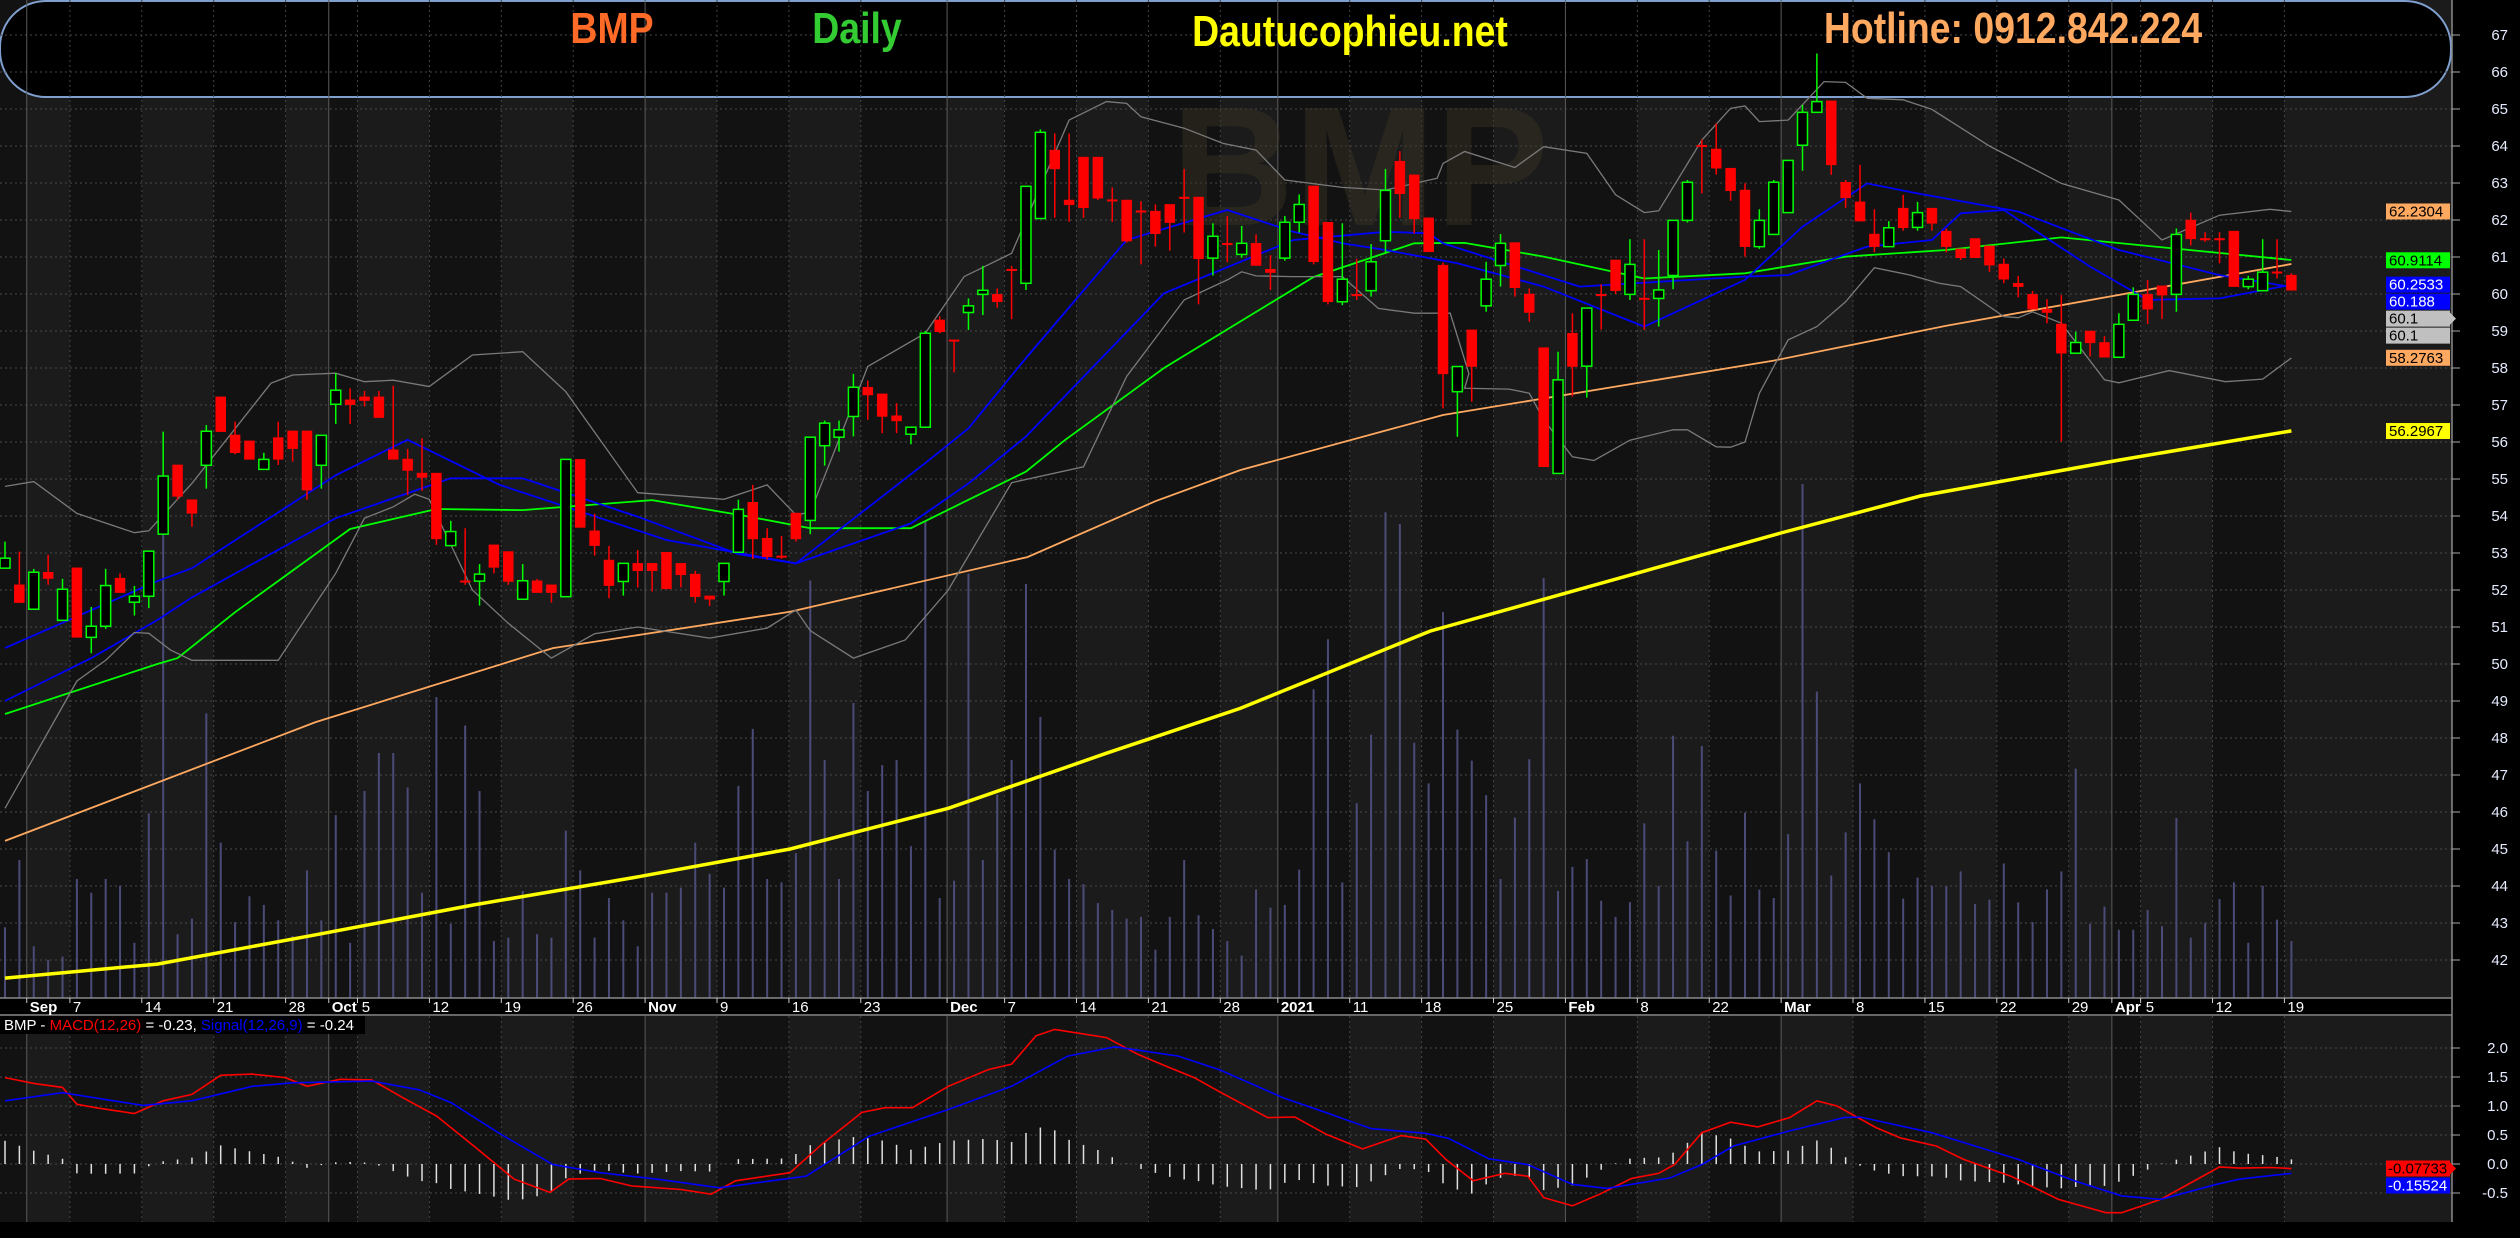 This screenshot has width=2520, height=1238. I want to click on price-tag-text: 58.2763, so click(2416, 358).